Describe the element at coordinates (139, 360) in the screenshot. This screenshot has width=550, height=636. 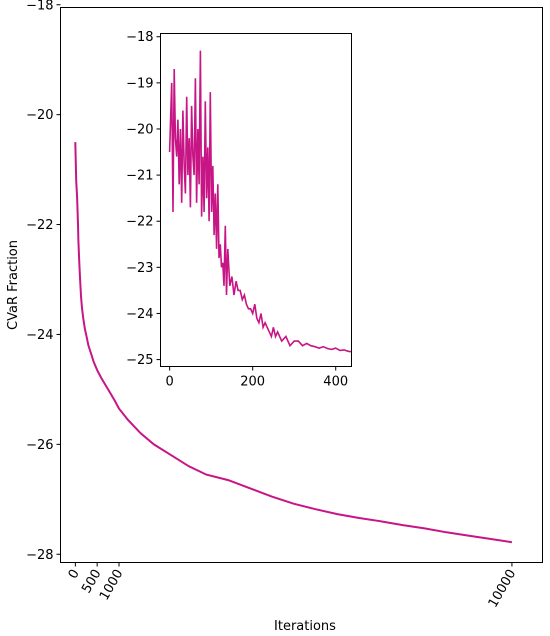
I see `inset-y-tick-label: −25` at that location.